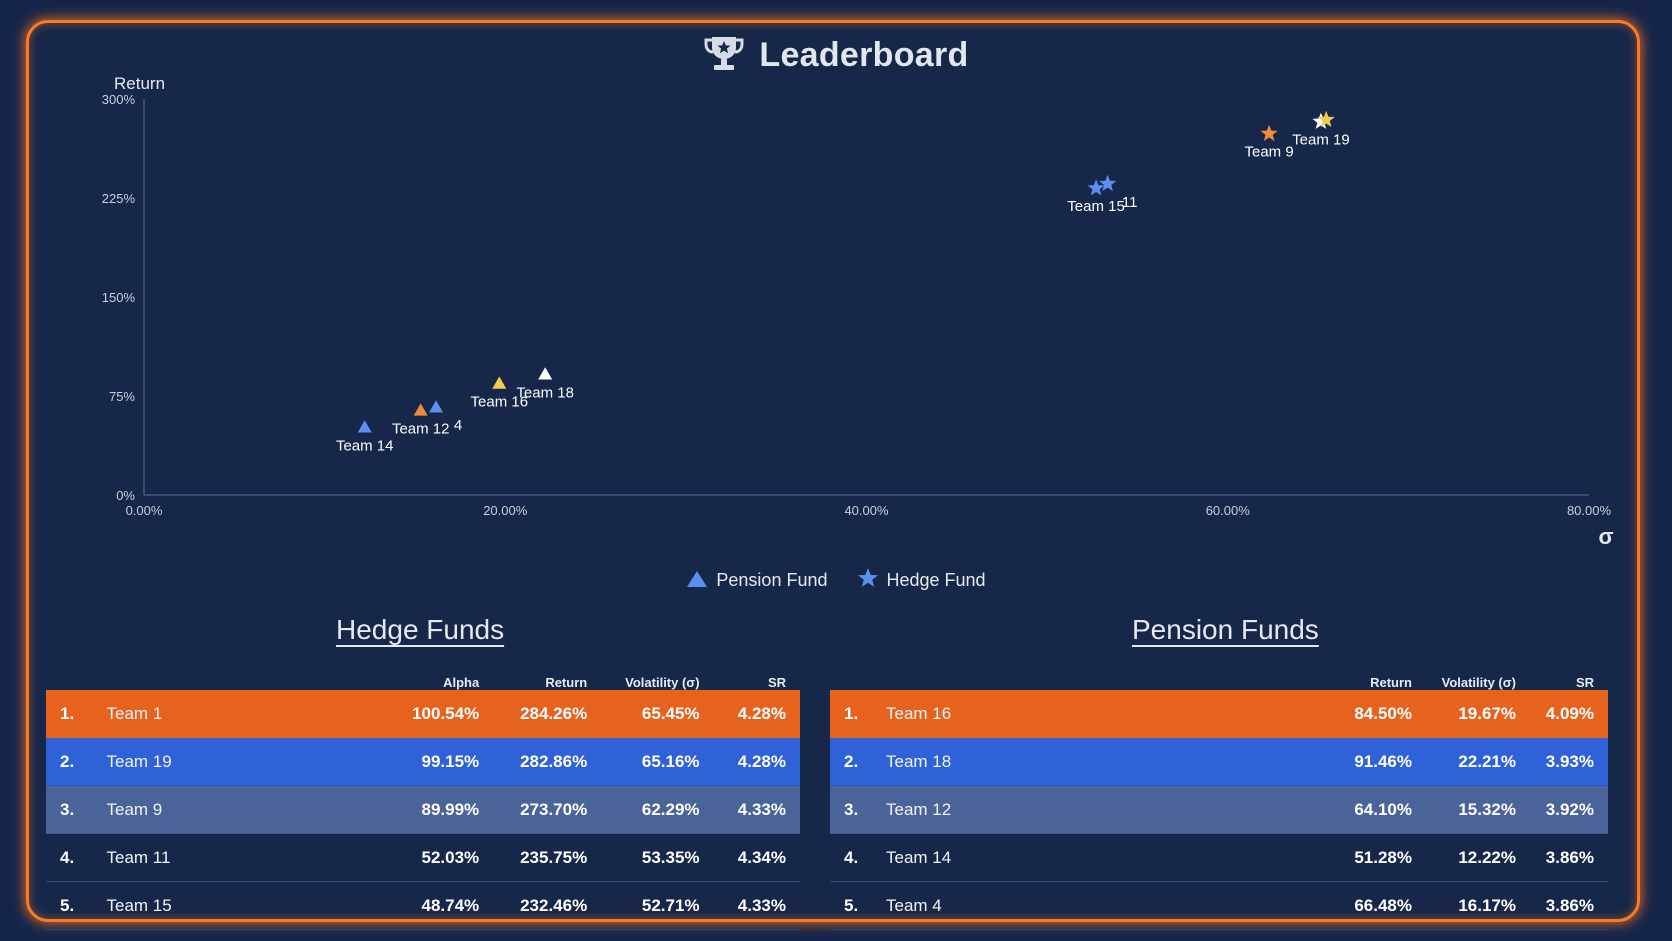 The image size is (1672, 941). Describe the element at coordinates (1372, 714) in the screenshot. I see `return-cell: 84.50%` at that location.